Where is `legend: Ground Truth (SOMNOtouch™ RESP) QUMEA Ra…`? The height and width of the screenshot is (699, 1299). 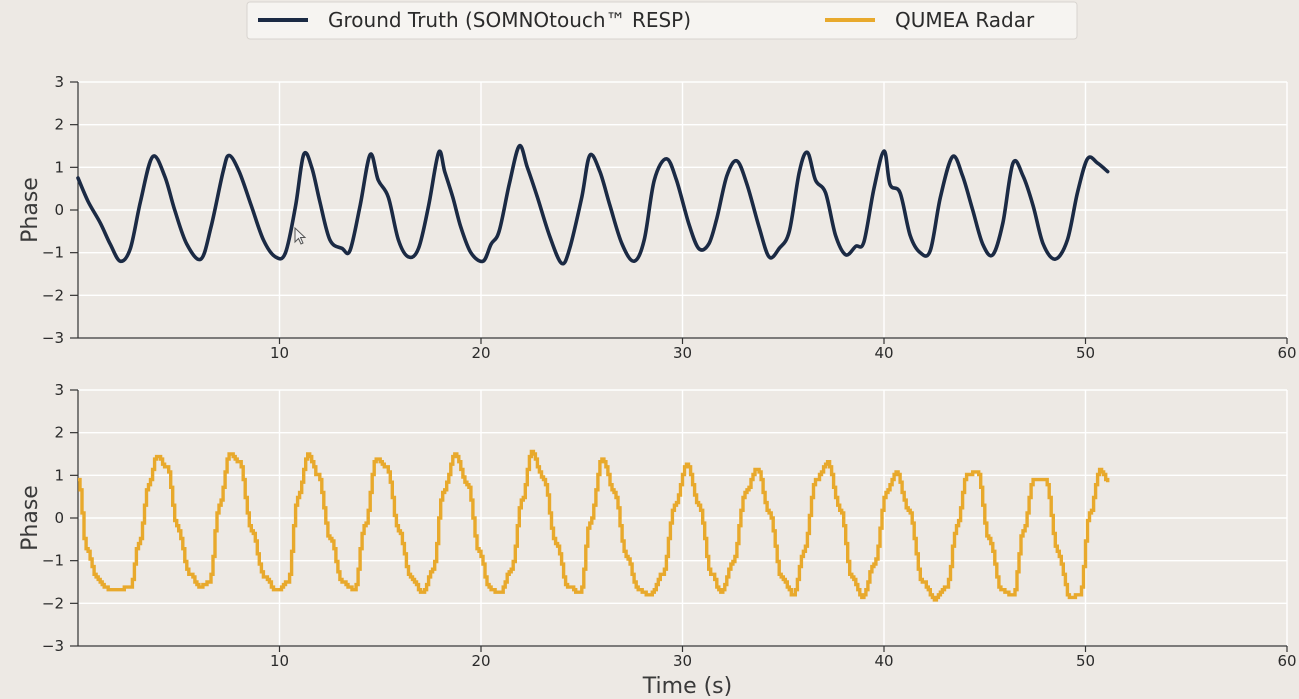
legend: Ground Truth (SOMNOtouch™ RESP) QUMEA Ra… is located at coordinates (662, 20).